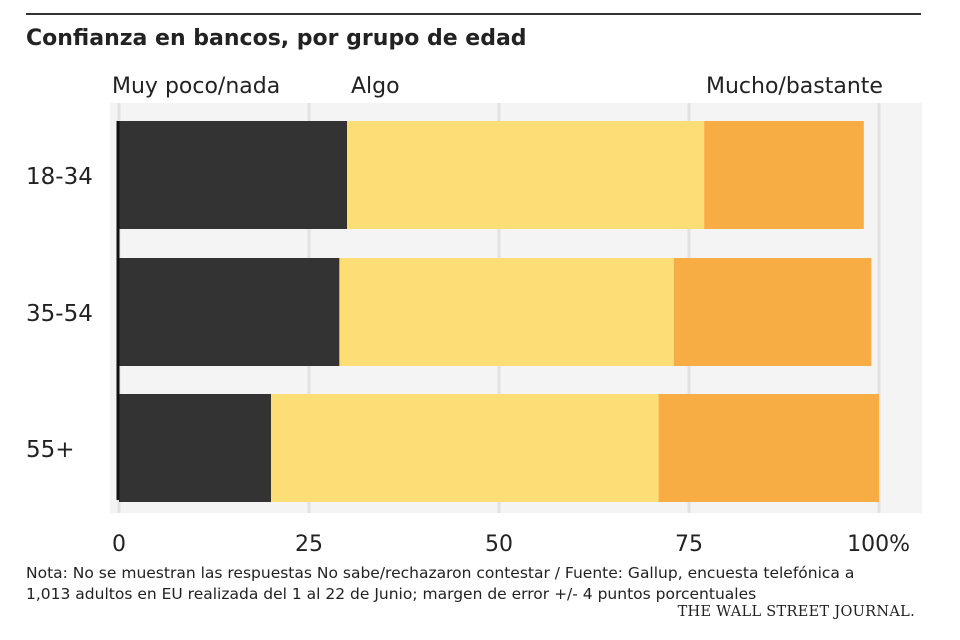 This screenshot has height=640, width=960. Describe the element at coordinates (276, 38) in the screenshot. I see `chart-title: Confianza en bancos, por grupo de edad` at that location.